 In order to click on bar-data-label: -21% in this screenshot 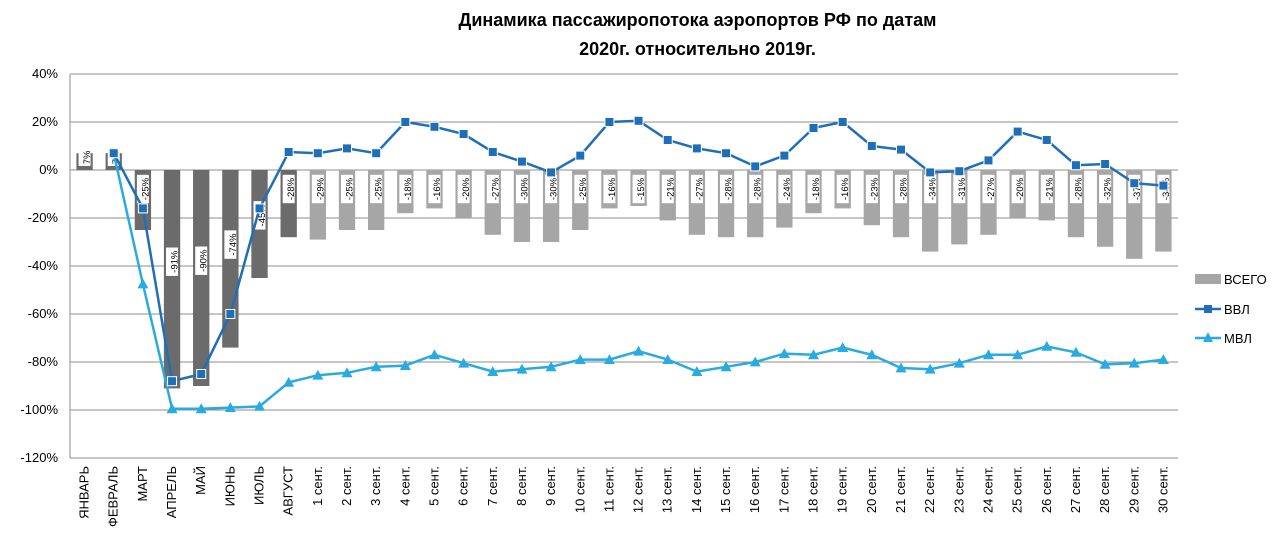, I will do `click(1049, 188)`.